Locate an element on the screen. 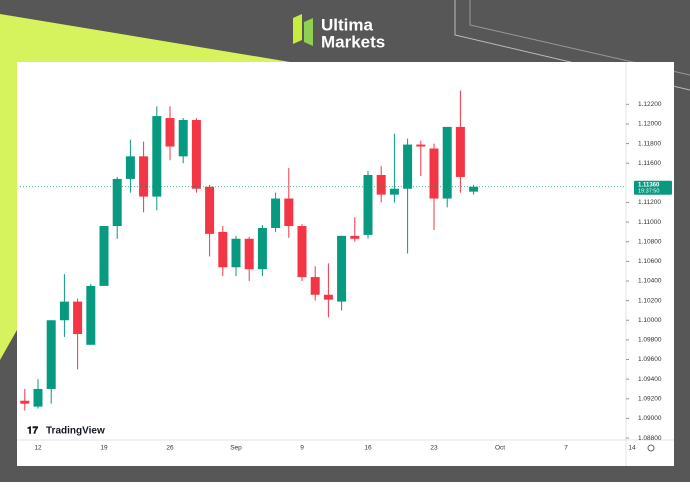  x-tick-label: 14 is located at coordinates (632, 448).